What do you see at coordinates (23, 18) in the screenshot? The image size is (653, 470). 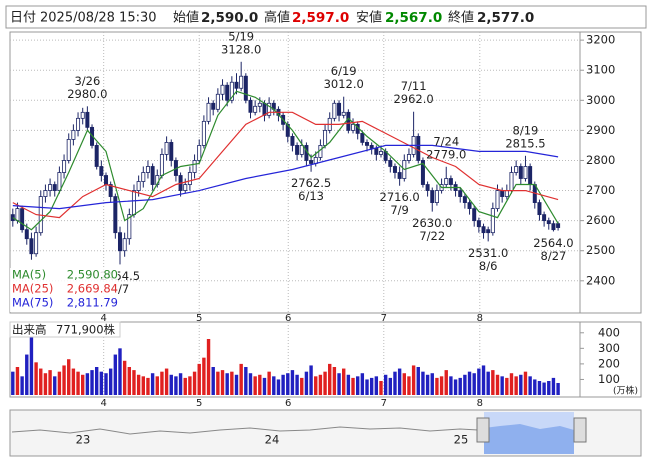 I see `header-label: 日付` at bounding box center [23, 18].